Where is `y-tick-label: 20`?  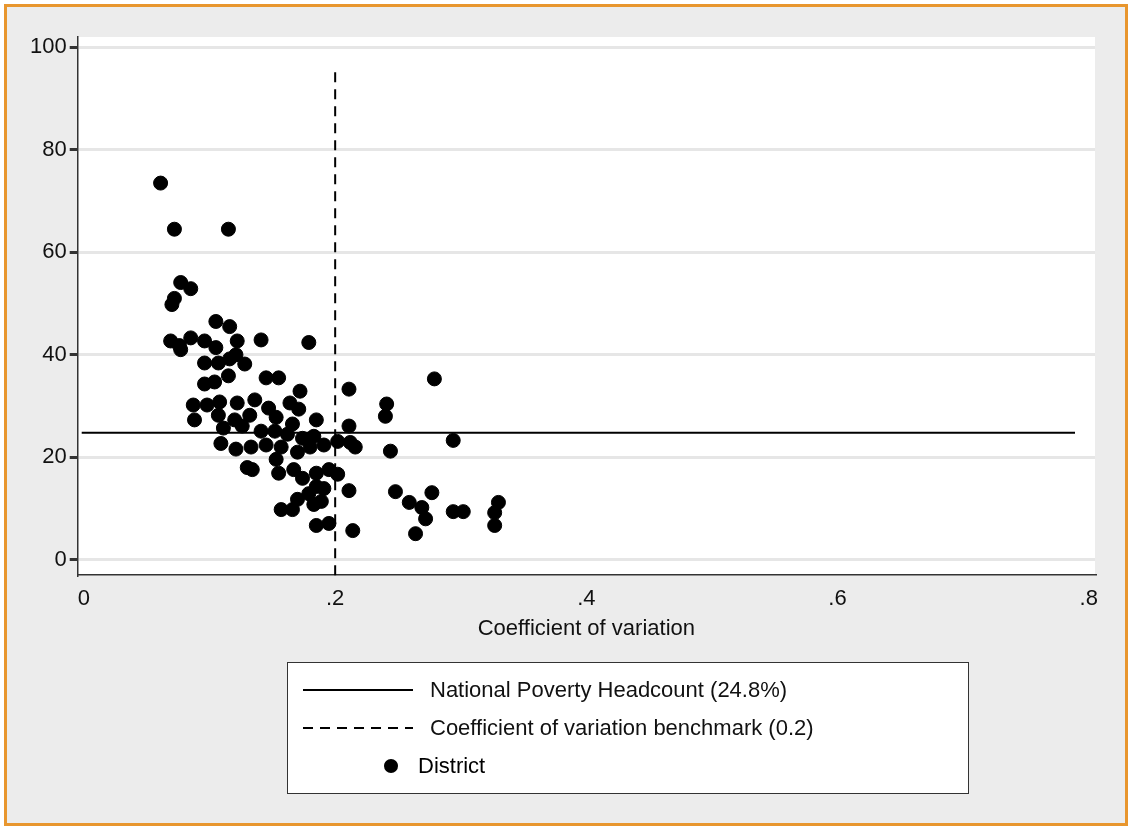 y-tick-label: 20 is located at coordinates (54, 456).